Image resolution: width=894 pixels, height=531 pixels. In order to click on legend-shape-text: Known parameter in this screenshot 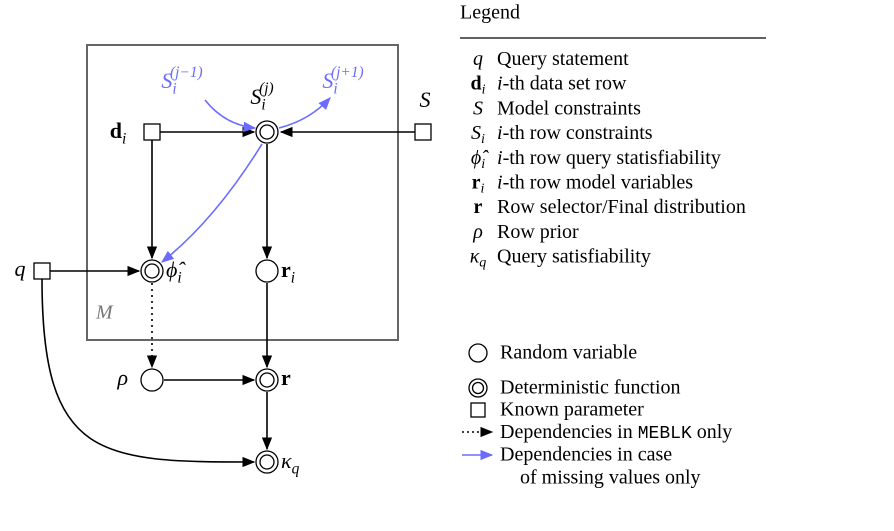, I will do `click(572, 410)`.